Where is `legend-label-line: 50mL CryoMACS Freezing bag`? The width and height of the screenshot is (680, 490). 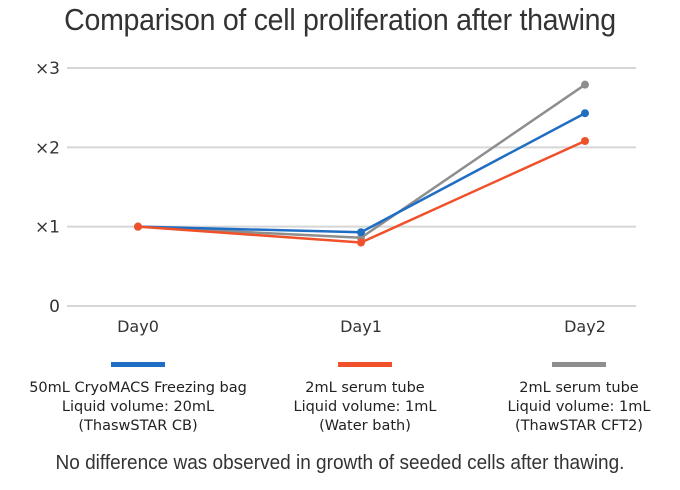
legend-label-line: 50mL CryoMACS Freezing bag is located at coordinates (138, 388).